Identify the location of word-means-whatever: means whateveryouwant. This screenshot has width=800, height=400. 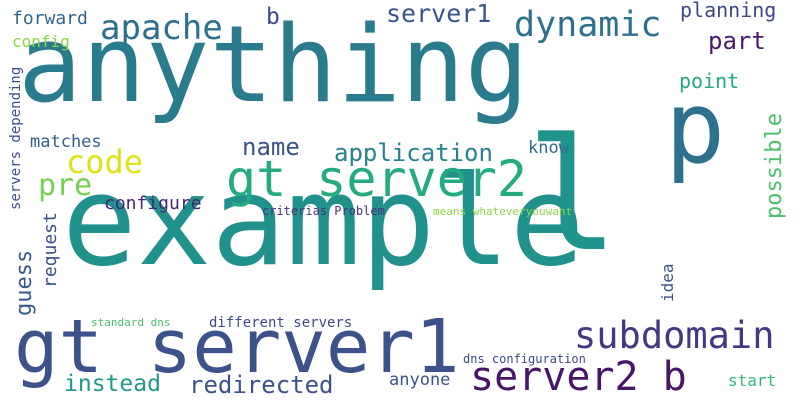
(503, 211).